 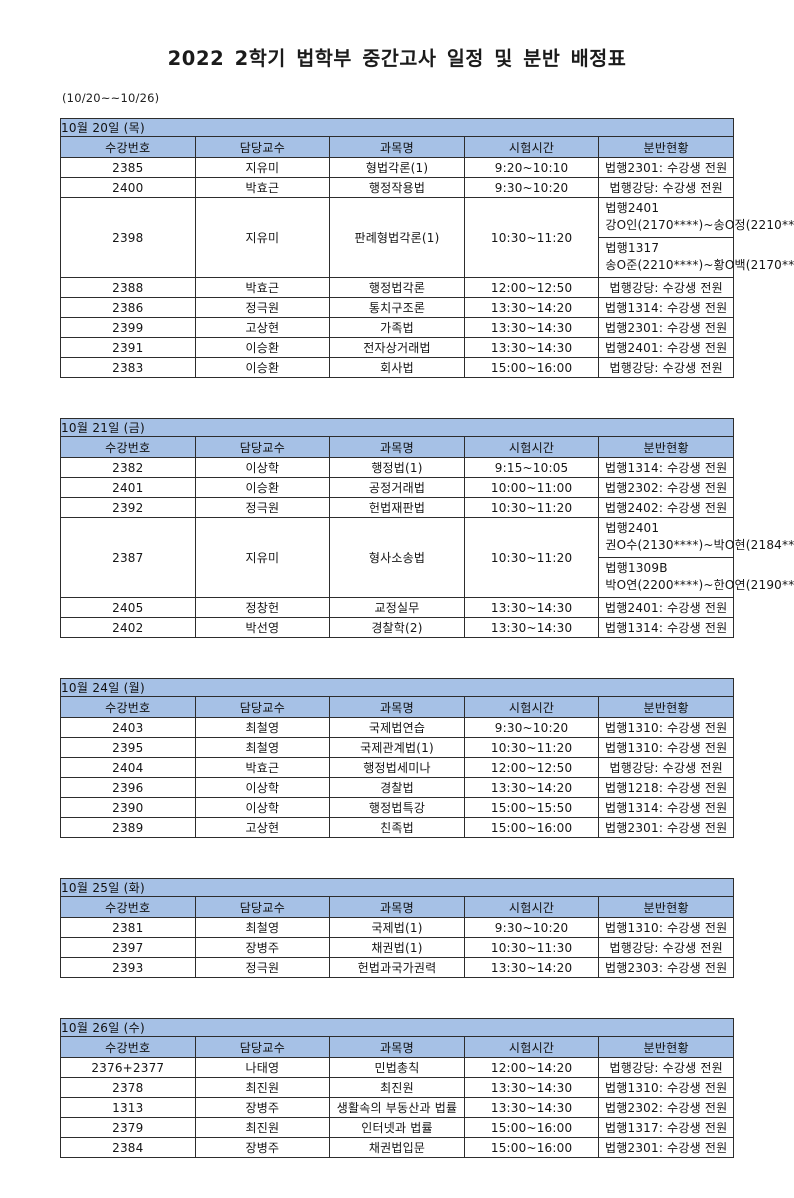 I want to click on cell-course-no: 2382, so click(x=128, y=467).